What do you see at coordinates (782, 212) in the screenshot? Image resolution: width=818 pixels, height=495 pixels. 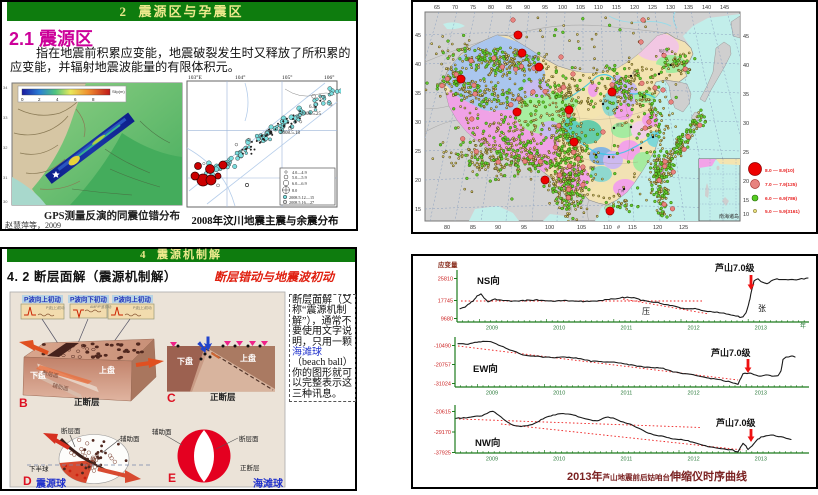 I see `svg-text: 5.0 — 5.9(3161)` at bounding box center [782, 212].